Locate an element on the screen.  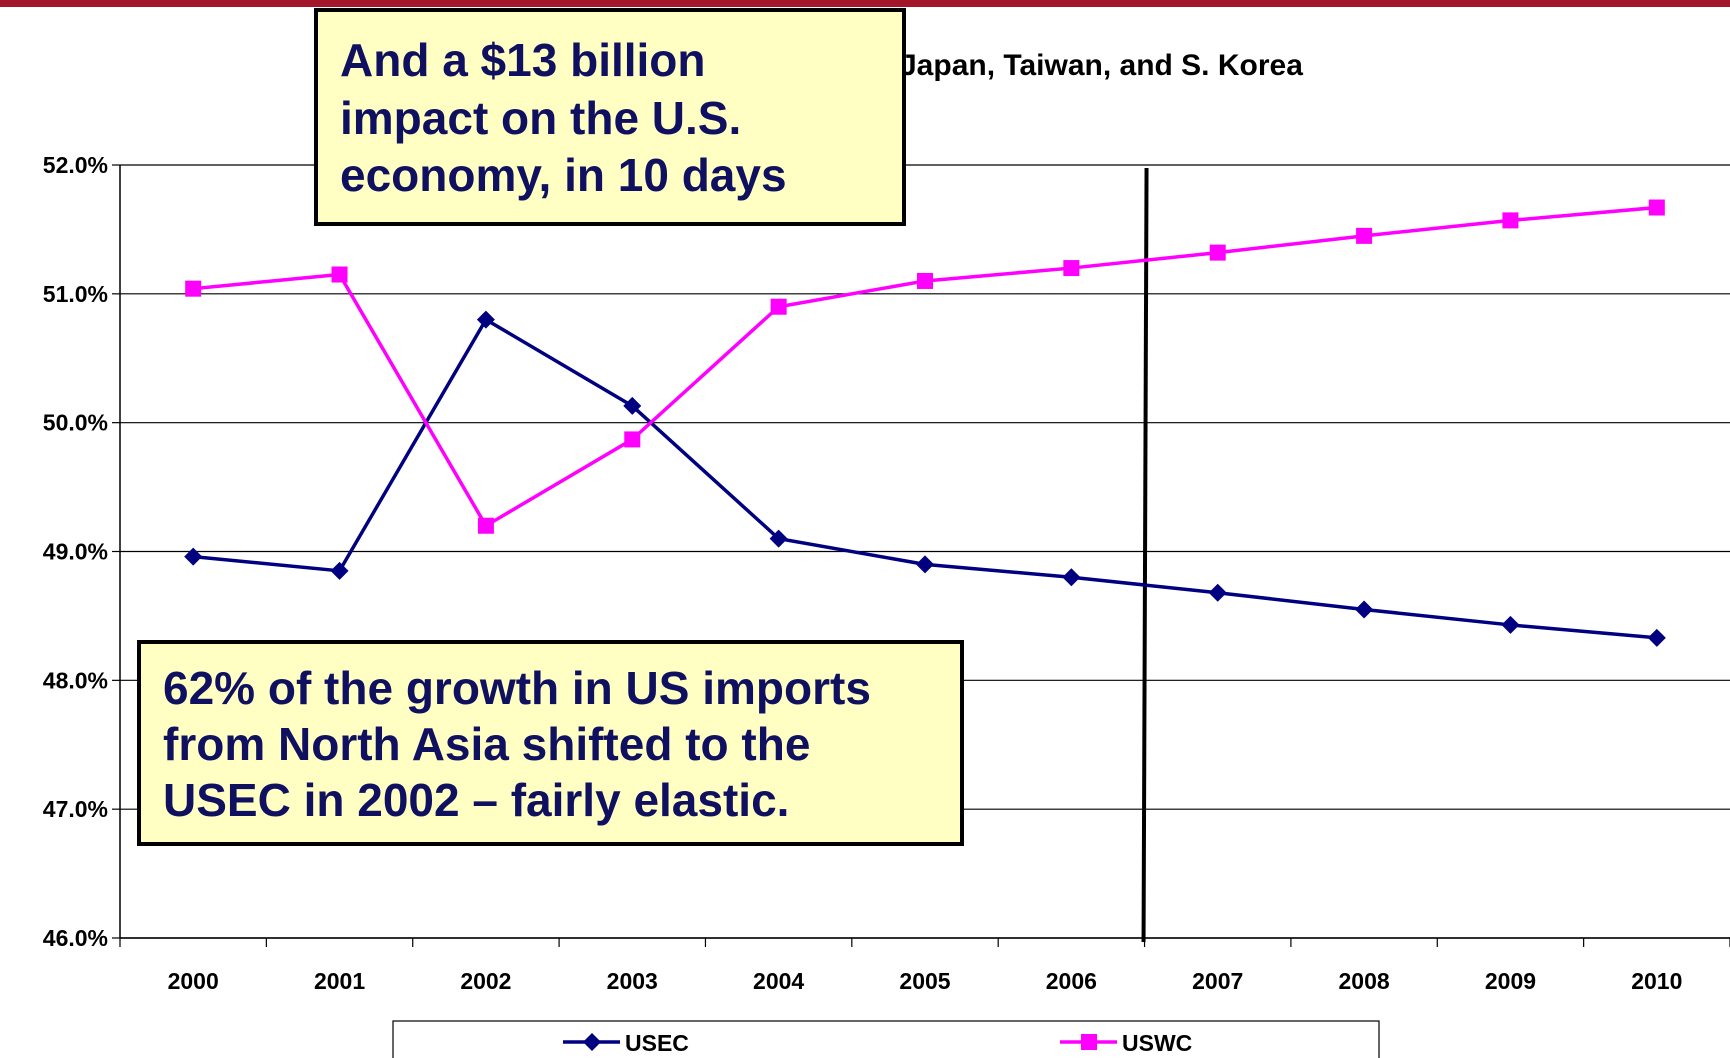
y-tick-label: 51.0% is located at coordinates (75, 294).